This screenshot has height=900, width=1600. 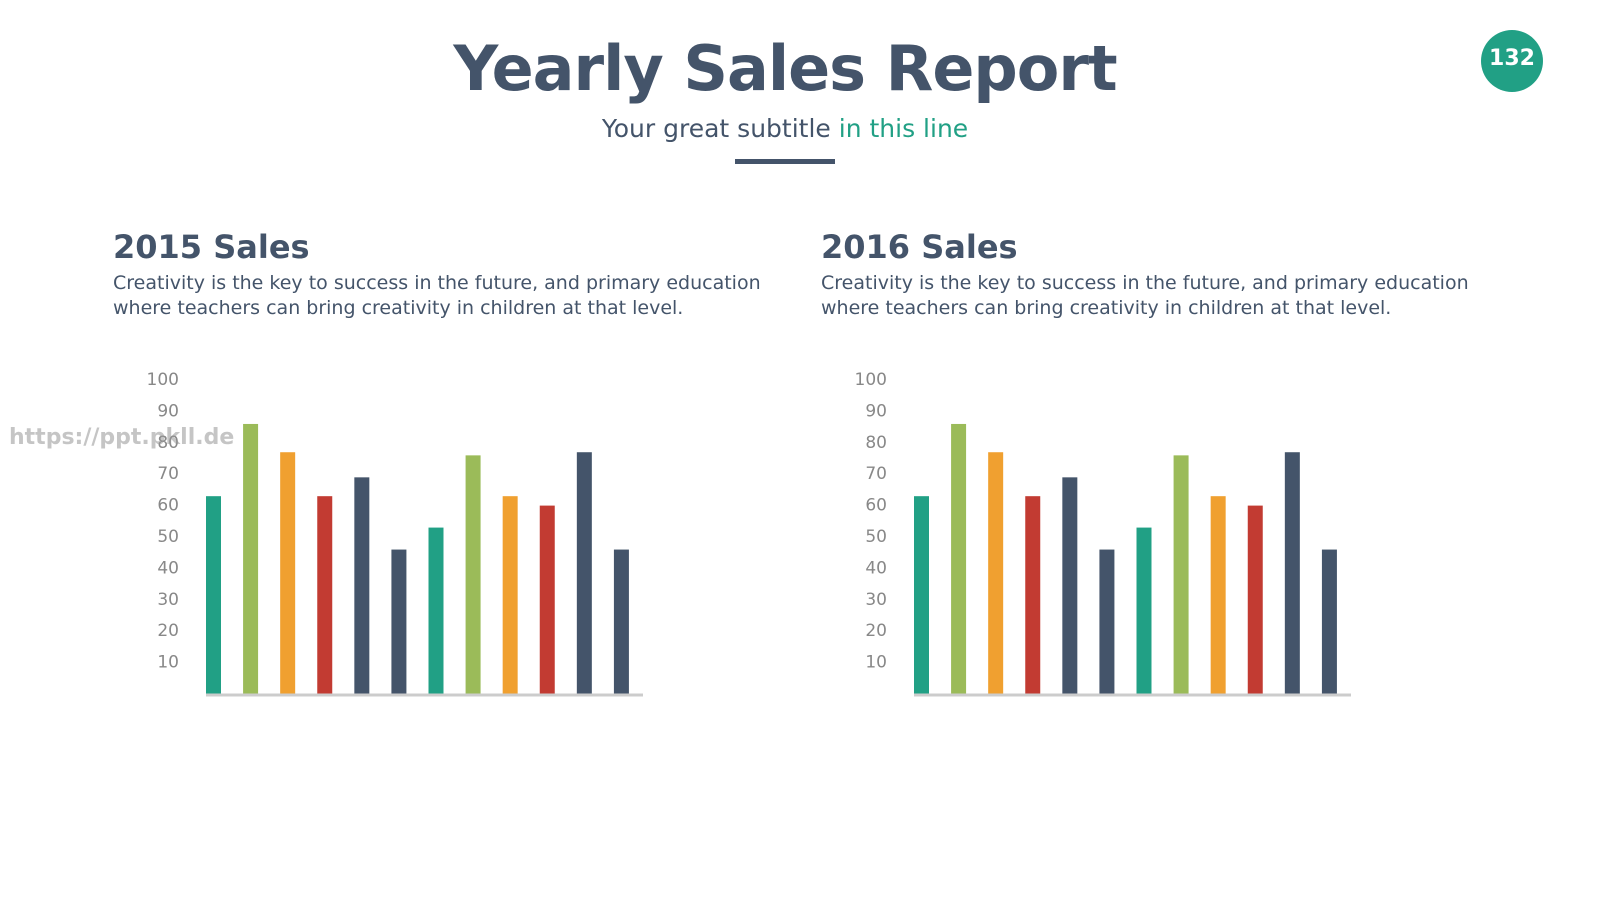 What do you see at coordinates (785, 68) in the screenshot?
I see `slide-title: Yearly Sales Report` at bounding box center [785, 68].